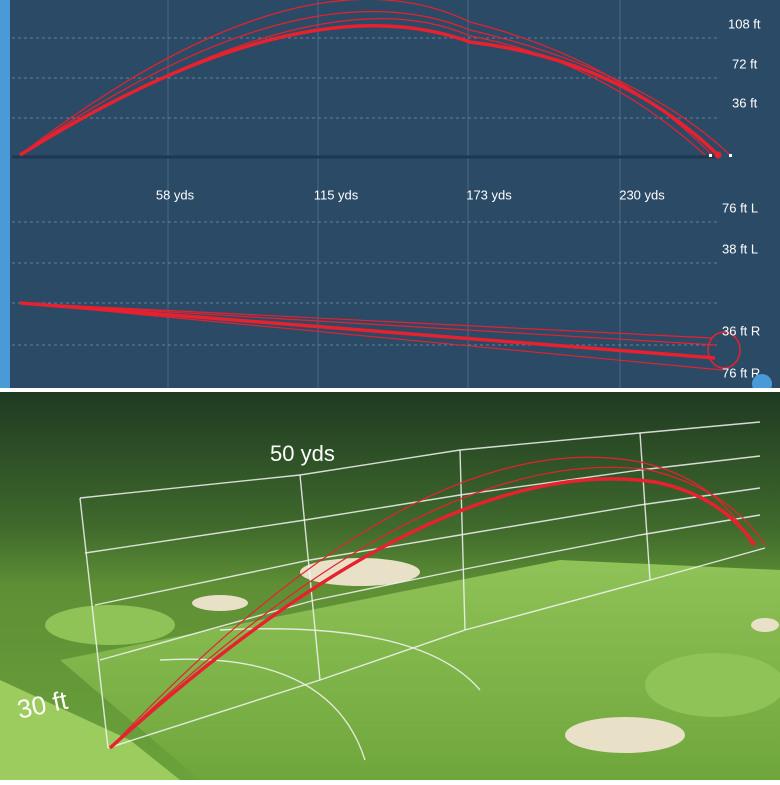  I want to click on dispersion, so click(724, 350).